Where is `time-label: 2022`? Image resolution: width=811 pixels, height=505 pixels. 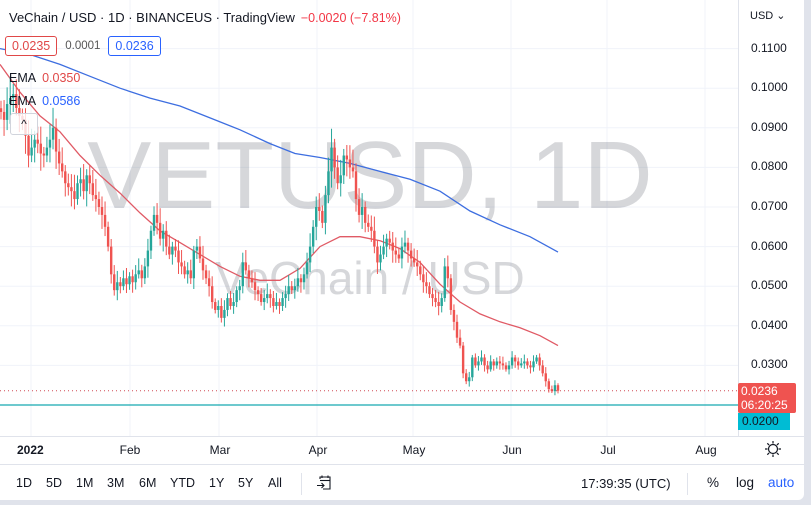
time-label: 2022 is located at coordinates (30, 450).